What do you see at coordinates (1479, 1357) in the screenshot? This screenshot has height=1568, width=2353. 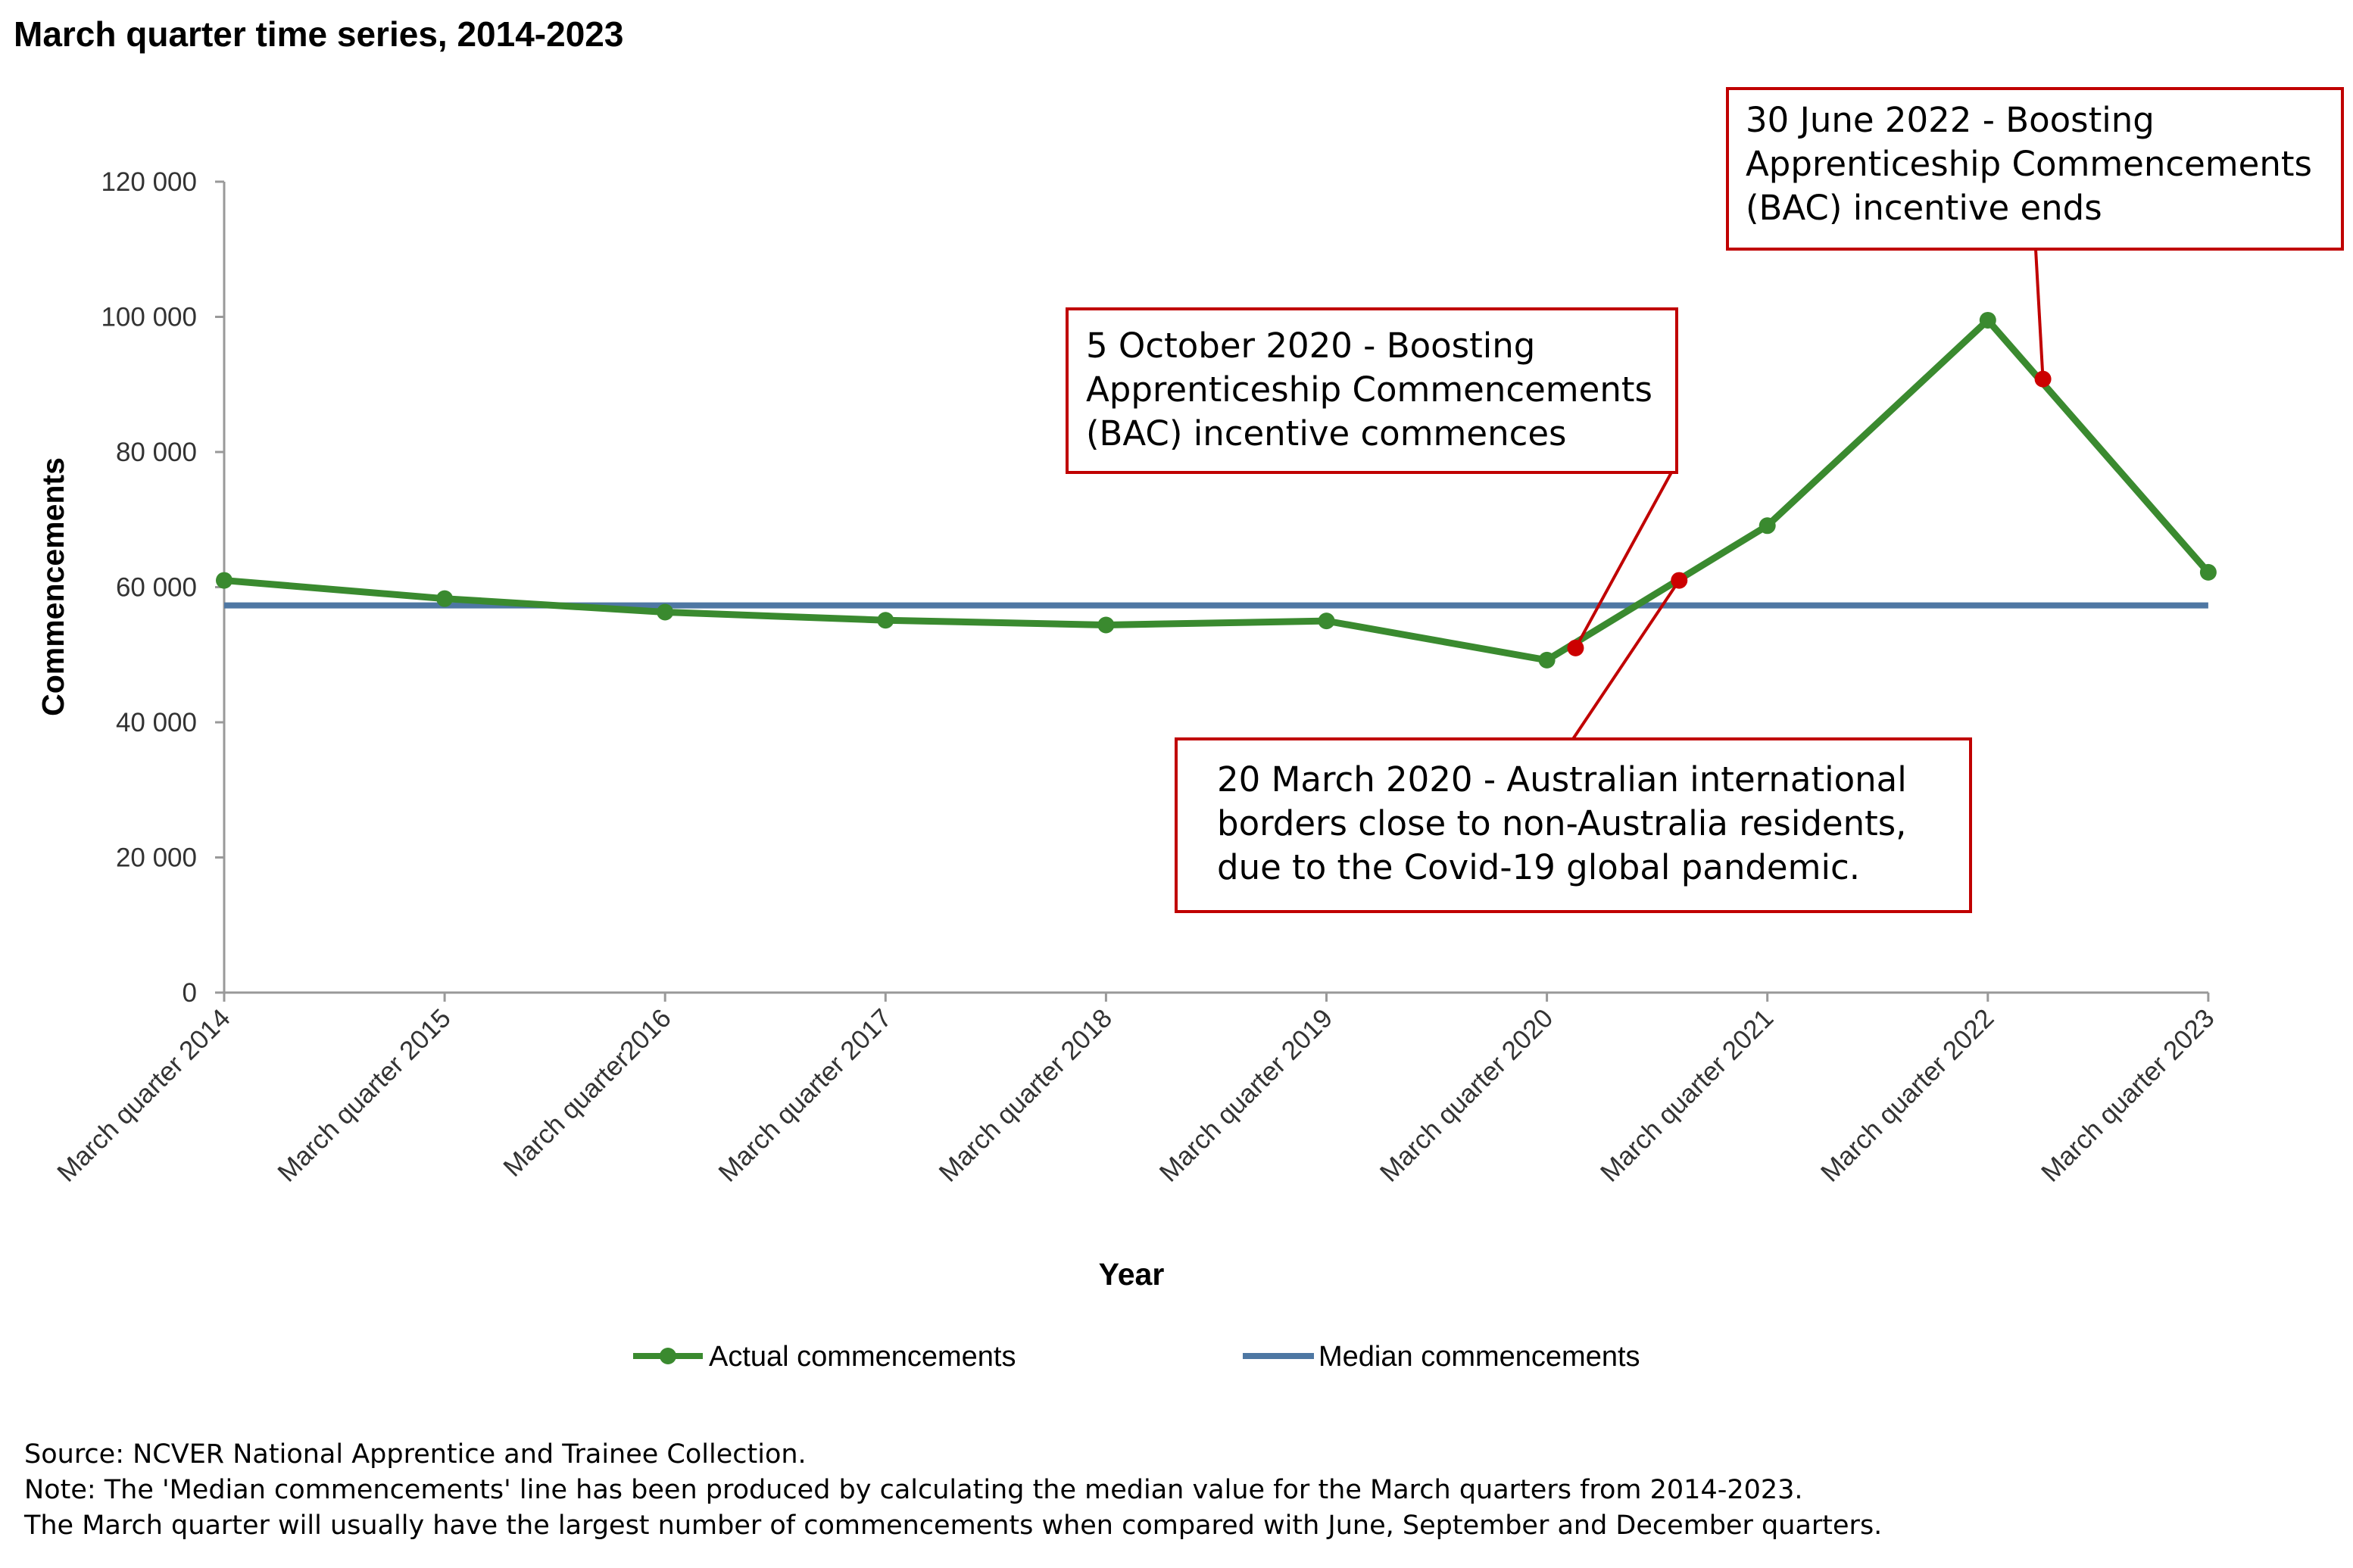 I see `legend-label-median: Median commencements` at bounding box center [1479, 1357].